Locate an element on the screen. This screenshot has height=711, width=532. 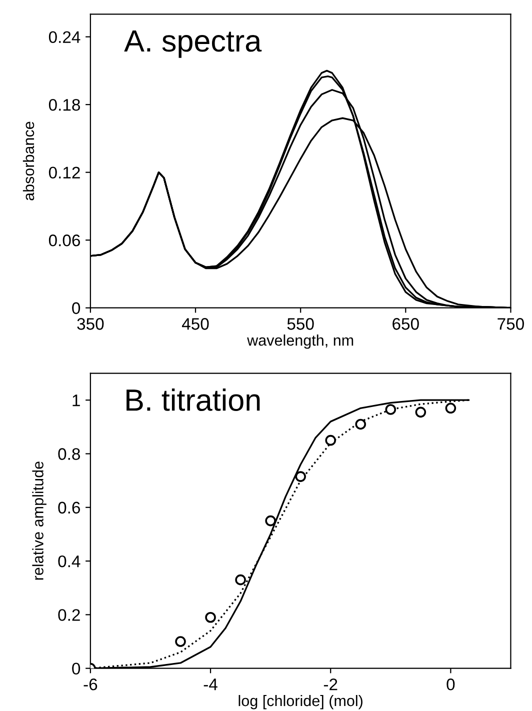
y-tick-label: 1 is located at coordinates (76, 400).